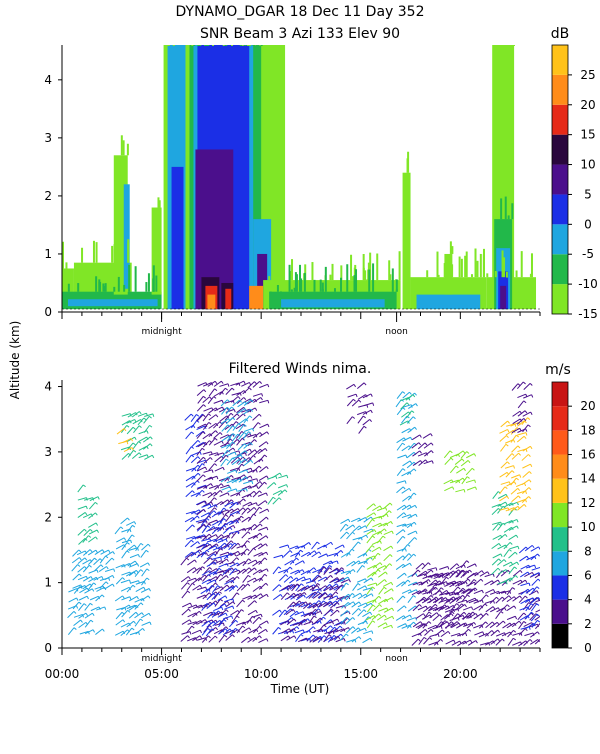  I want to click on panel1-title: SNR Beam 3 Azi 133 Elev 90, so click(300, 34).